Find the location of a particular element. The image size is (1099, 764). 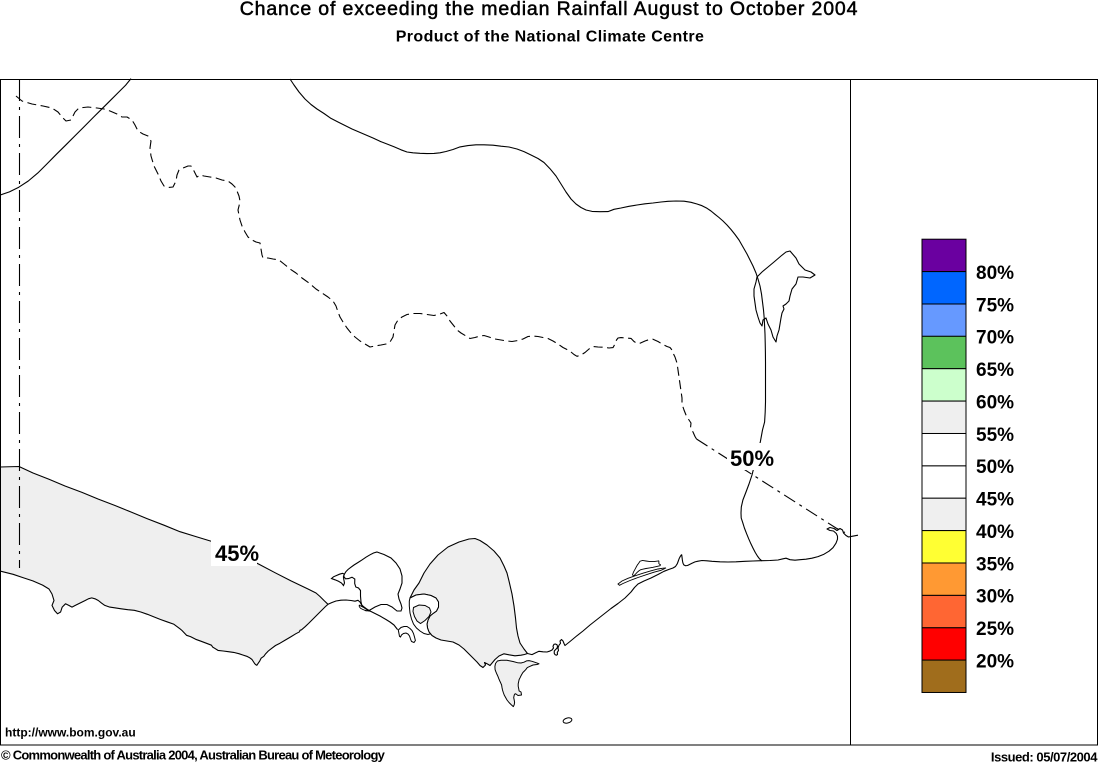

svg-text: Issued: 05/07/2004 is located at coordinates (1044, 757).